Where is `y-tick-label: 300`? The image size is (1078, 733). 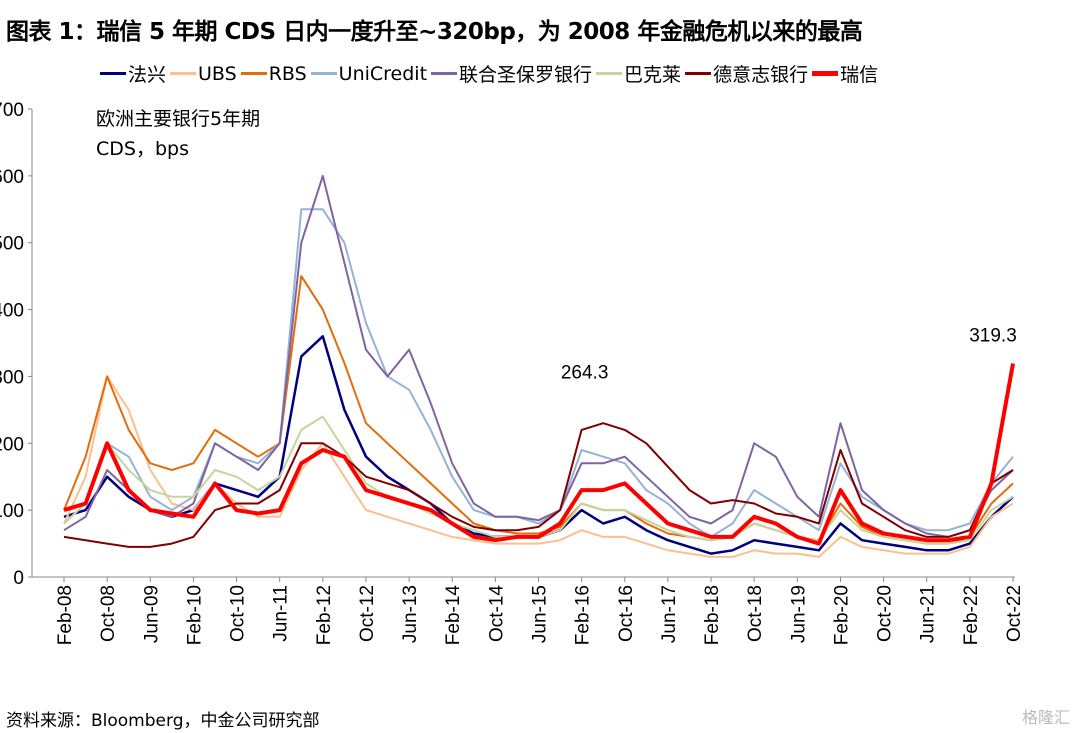 y-tick-label: 300 is located at coordinates (12, 377).